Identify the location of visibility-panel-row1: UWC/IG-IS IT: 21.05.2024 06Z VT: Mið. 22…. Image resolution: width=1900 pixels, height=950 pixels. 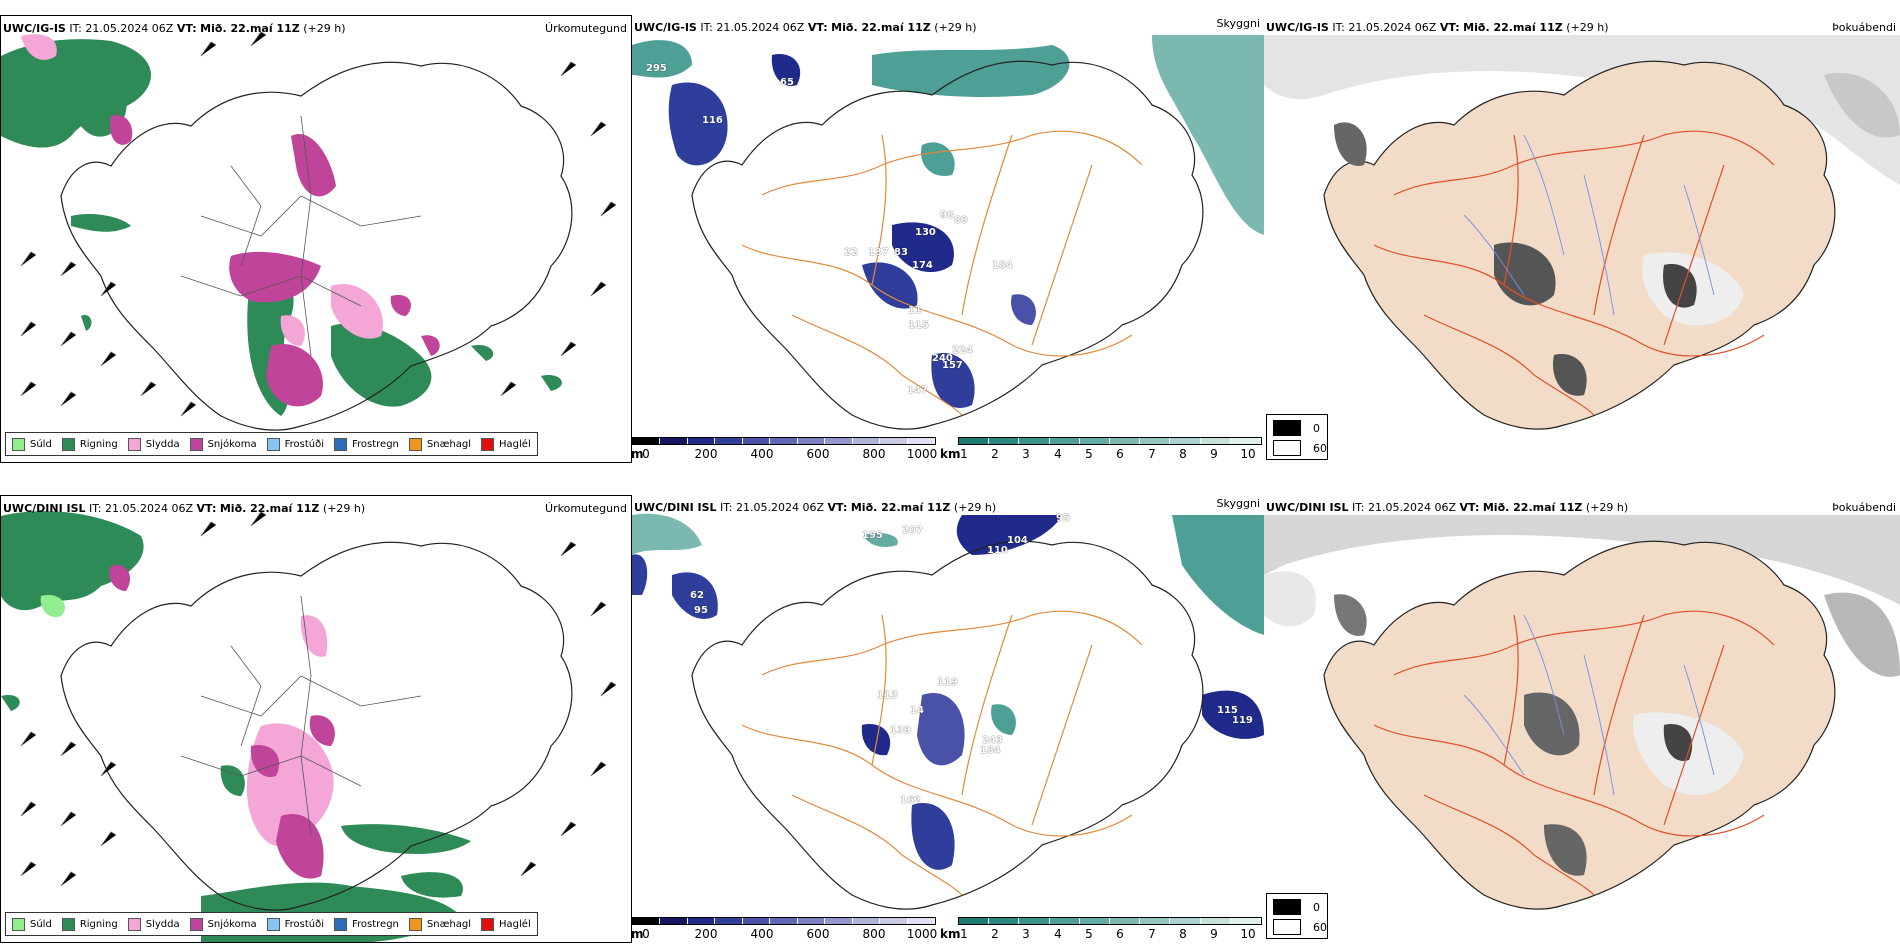
(948, 225).